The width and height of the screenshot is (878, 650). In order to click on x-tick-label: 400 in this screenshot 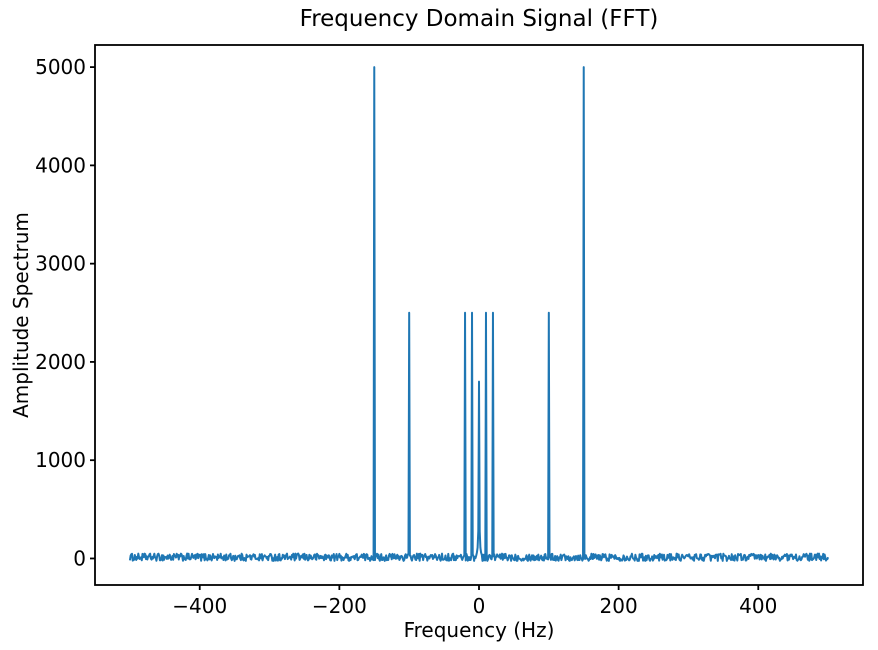, I will do `click(758, 606)`.